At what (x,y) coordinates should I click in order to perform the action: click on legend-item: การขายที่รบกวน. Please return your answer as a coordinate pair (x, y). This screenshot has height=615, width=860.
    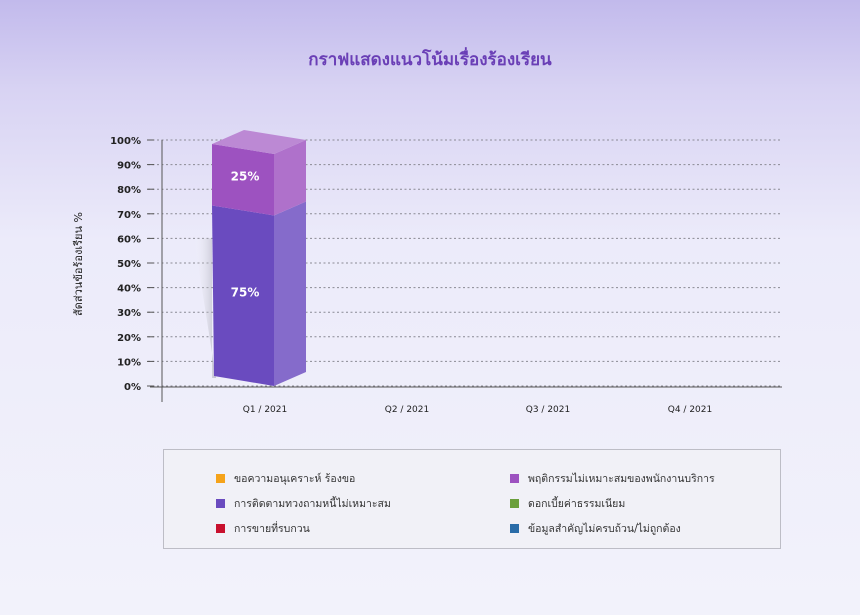
    Looking at the image, I should click on (263, 528).